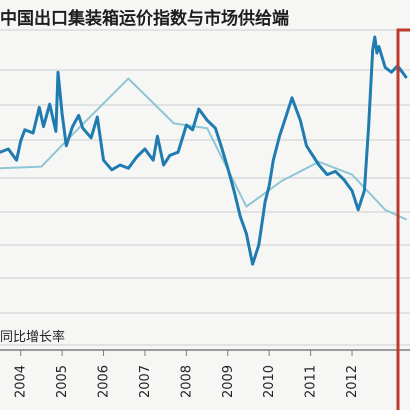 This screenshot has width=410, height=410. What do you see at coordinates (228, 381) in the screenshot?
I see `x-tick-label-2009: 2009` at bounding box center [228, 381].